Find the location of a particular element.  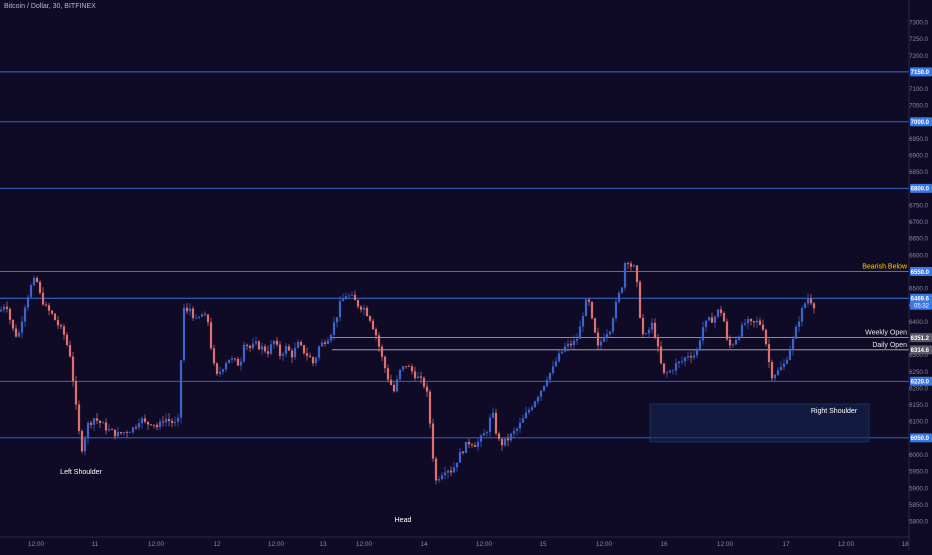

x-tick-label: 12 is located at coordinates (217, 544).